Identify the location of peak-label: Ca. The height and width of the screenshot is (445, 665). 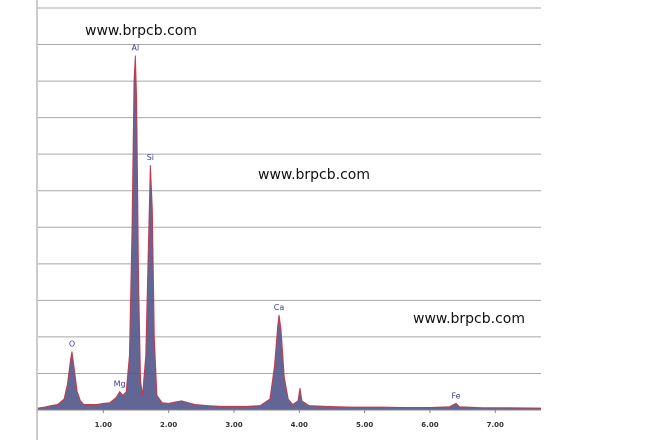
(279, 307).